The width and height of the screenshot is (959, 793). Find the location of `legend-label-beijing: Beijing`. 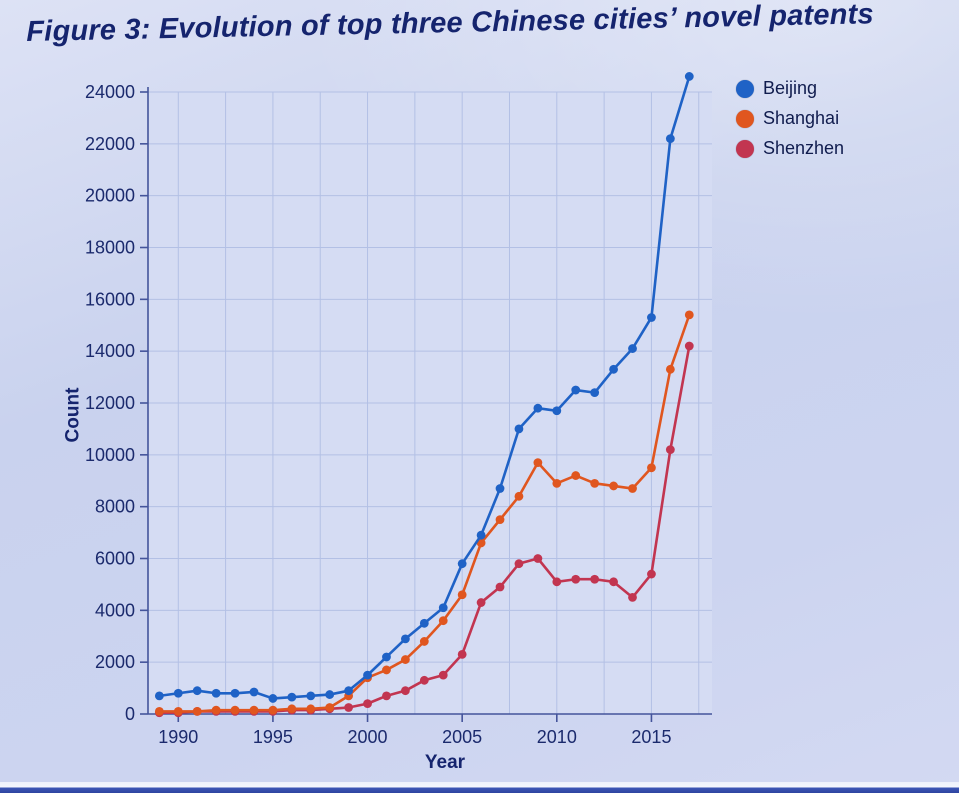

legend-label-beijing: Beijing is located at coordinates (790, 88).